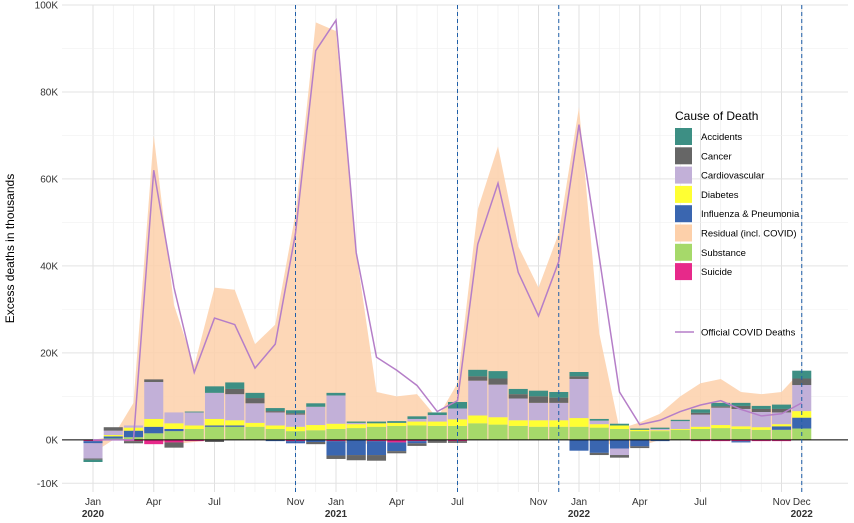 The height and width of the screenshot is (523, 854). What do you see at coordinates (47, 484) in the screenshot?
I see `y-tick-label: -10K` at bounding box center [47, 484].